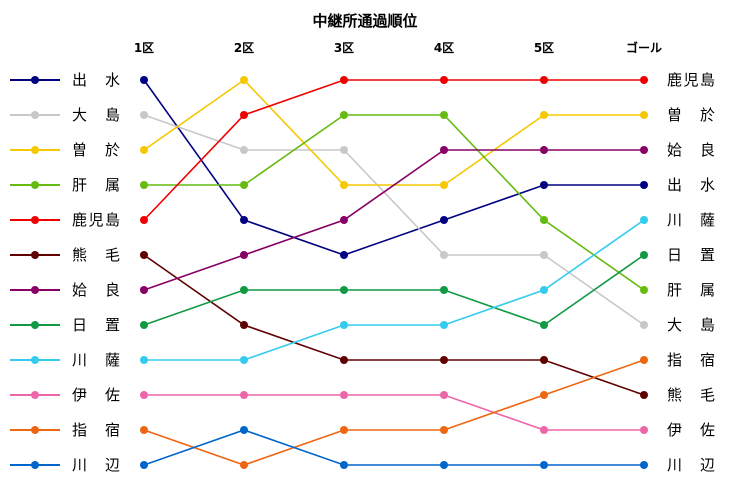 The height and width of the screenshot is (500, 730). What do you see at coordinates (691, 325) in the screenshot?
I see `end-label: 大島` at bounding box center [691, 325].